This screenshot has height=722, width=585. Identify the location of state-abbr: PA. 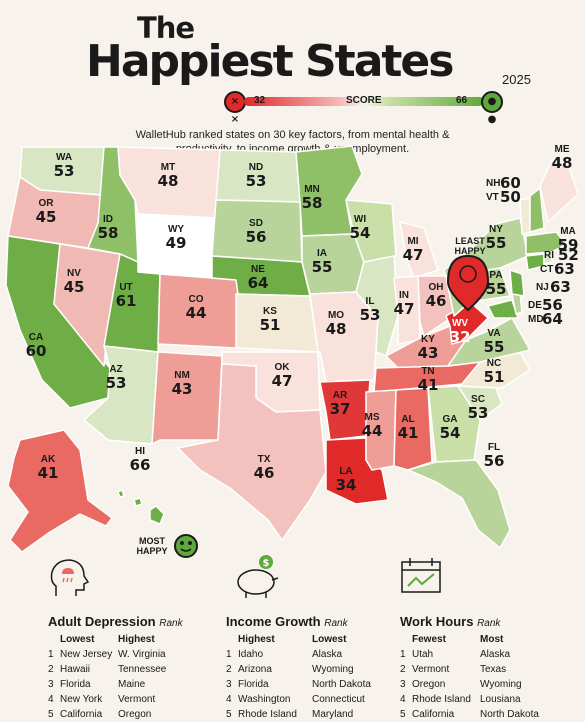
(495, 275).